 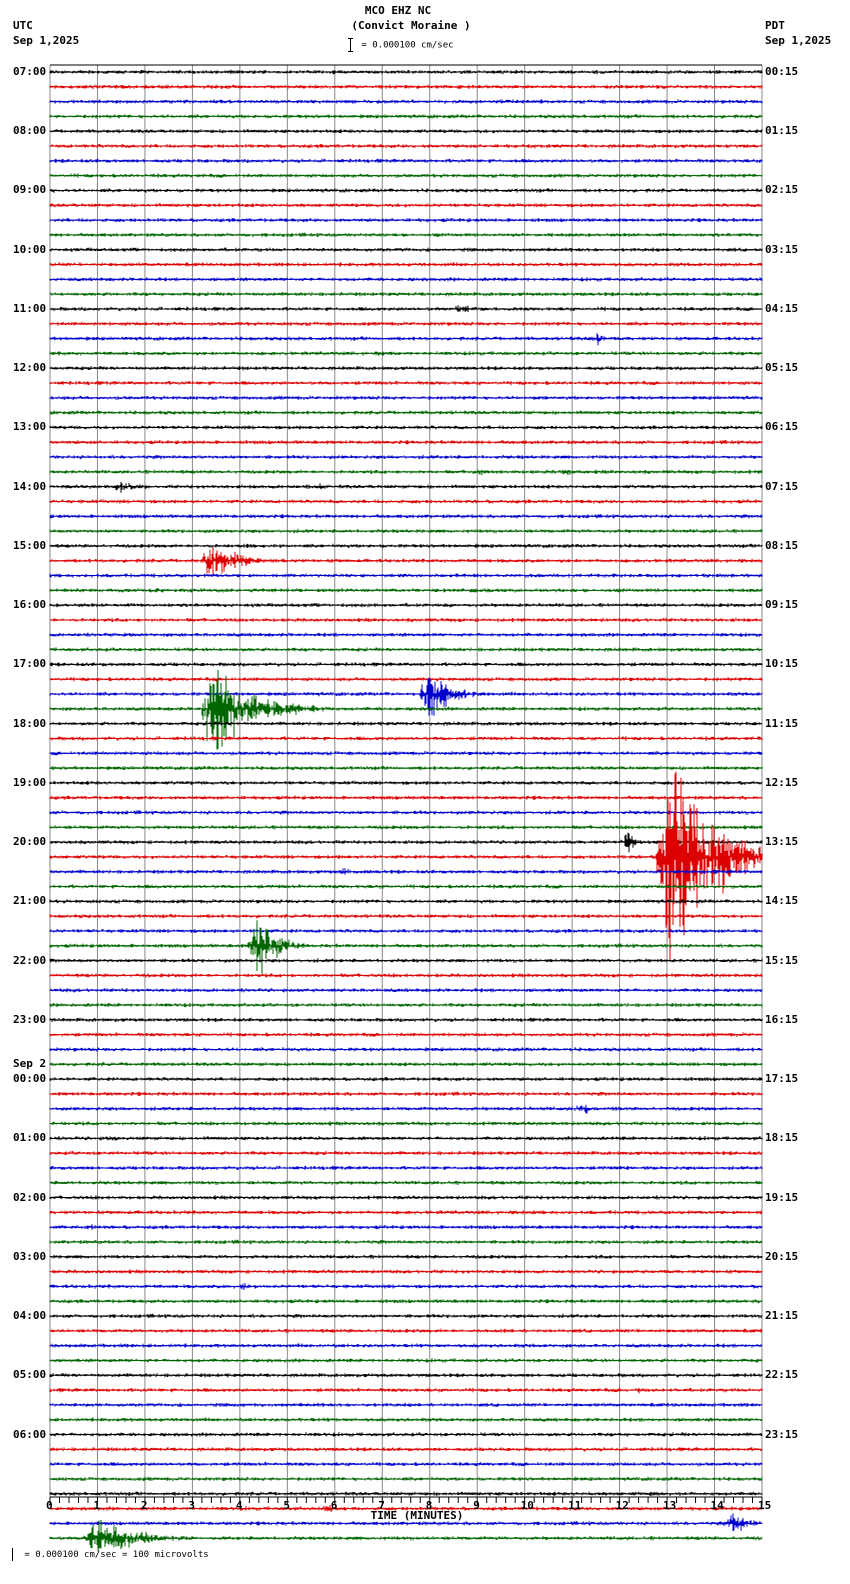 I want to click on pdt-hour-label: 16:15, so click(x=782, y=1019).